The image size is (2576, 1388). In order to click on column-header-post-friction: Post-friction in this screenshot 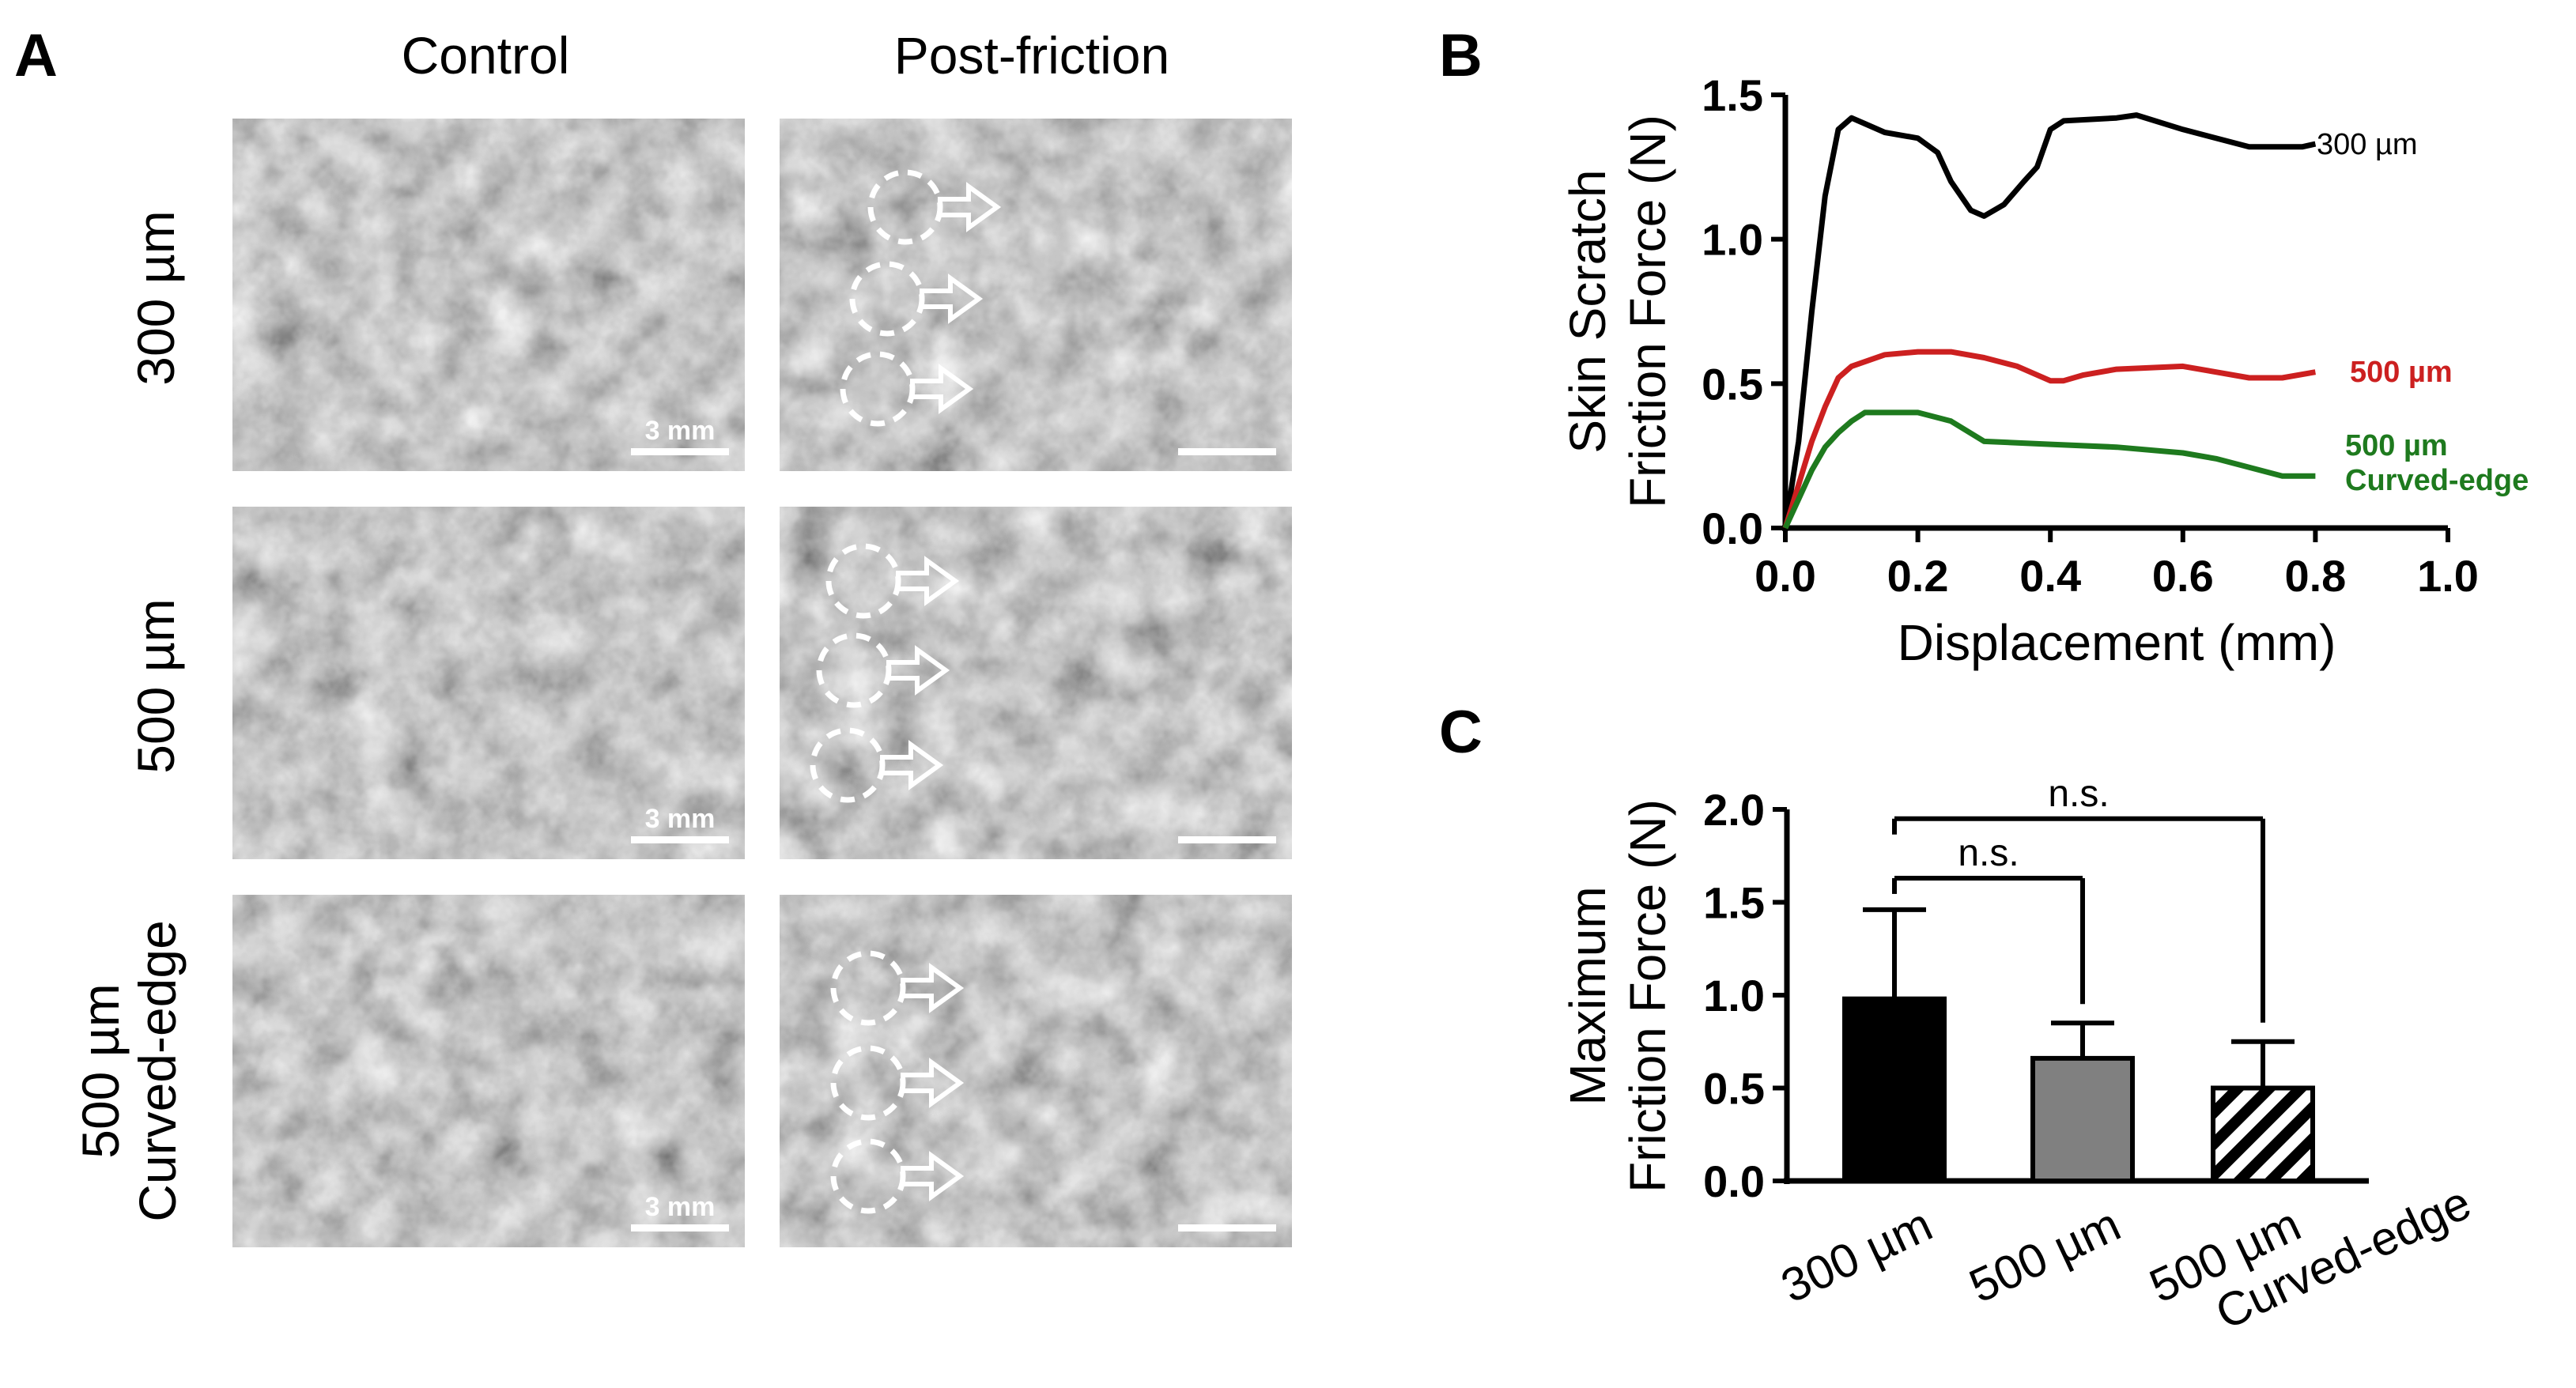, I will do `click(1031, 55)`.